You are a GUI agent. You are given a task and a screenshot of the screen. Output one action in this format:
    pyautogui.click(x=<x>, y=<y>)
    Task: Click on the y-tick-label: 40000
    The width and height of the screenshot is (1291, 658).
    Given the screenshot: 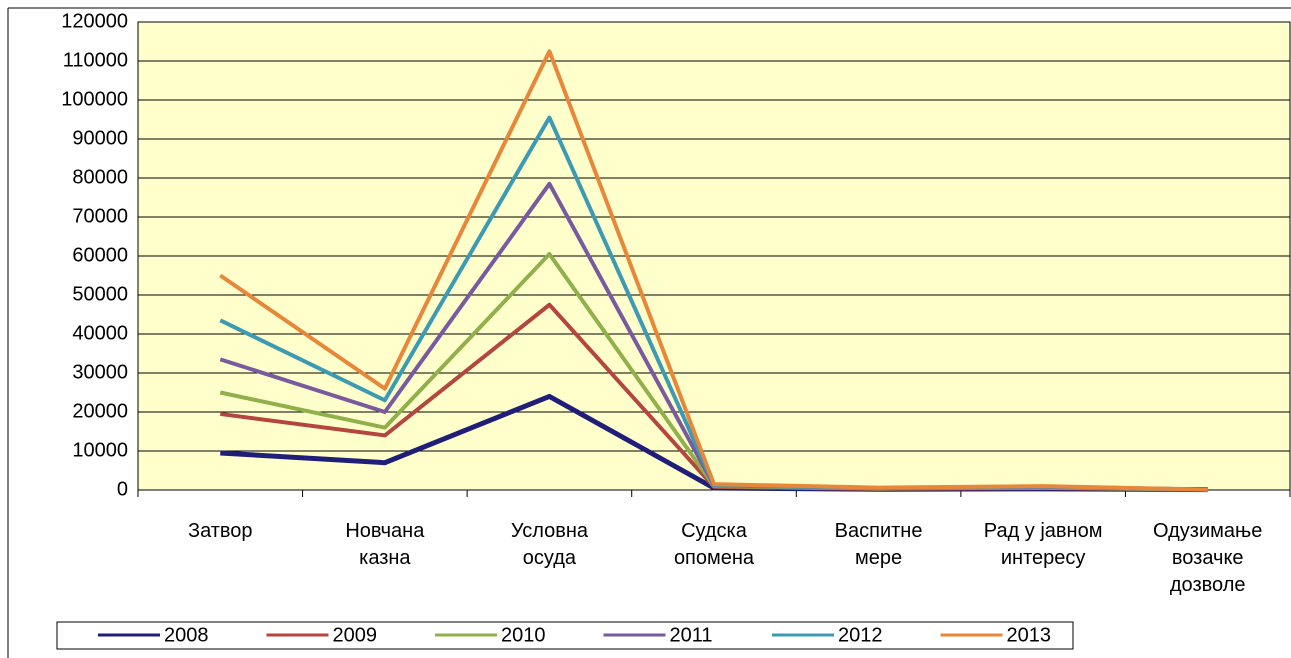 What is the action you would take?
    pyautogui.click(x=100, y=333)
    